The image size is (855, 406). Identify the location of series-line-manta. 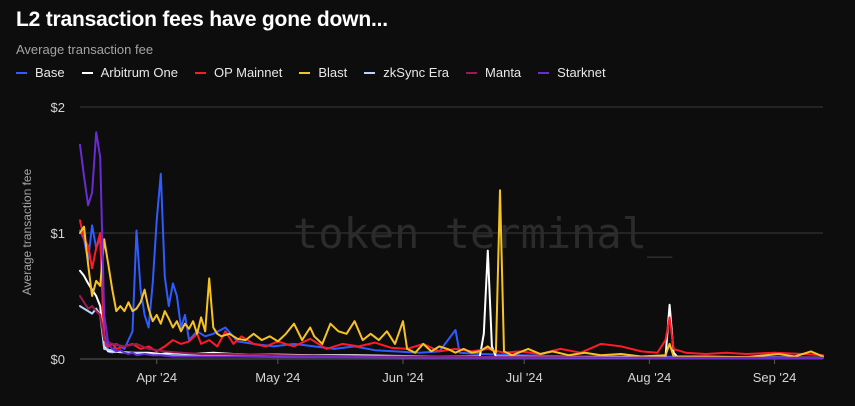
(451, 327).